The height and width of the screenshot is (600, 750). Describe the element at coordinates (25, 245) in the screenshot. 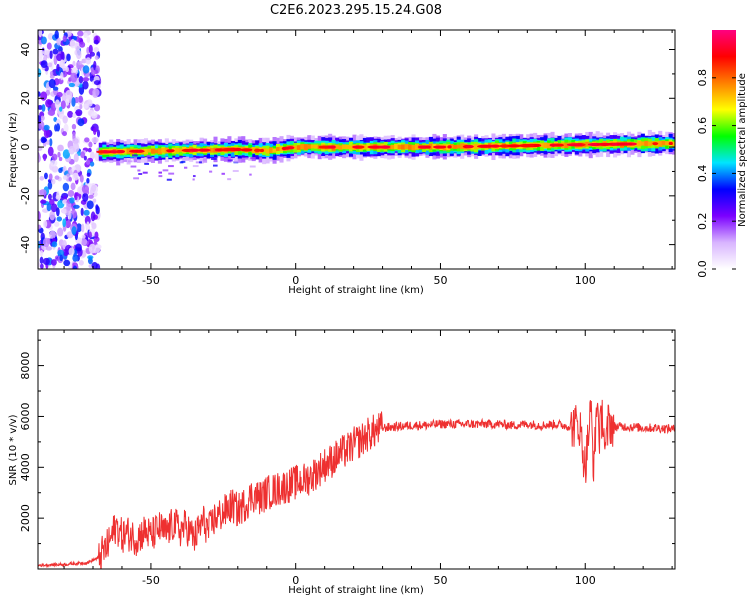

I see `y-tick-label: -40` at that location.